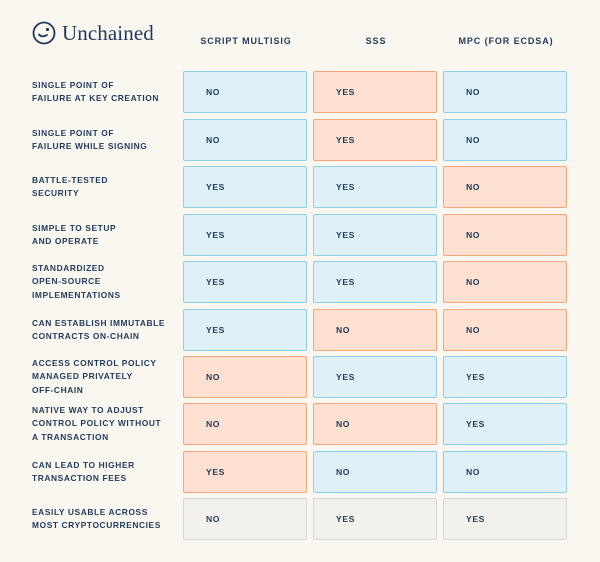 This screenshot has height=562, width=600. Describe the element at coordinates (96, 91) in the screenshot. I see `row-label: SINGLE POINT OF FAILURE AT KEY CREATION` at that location.